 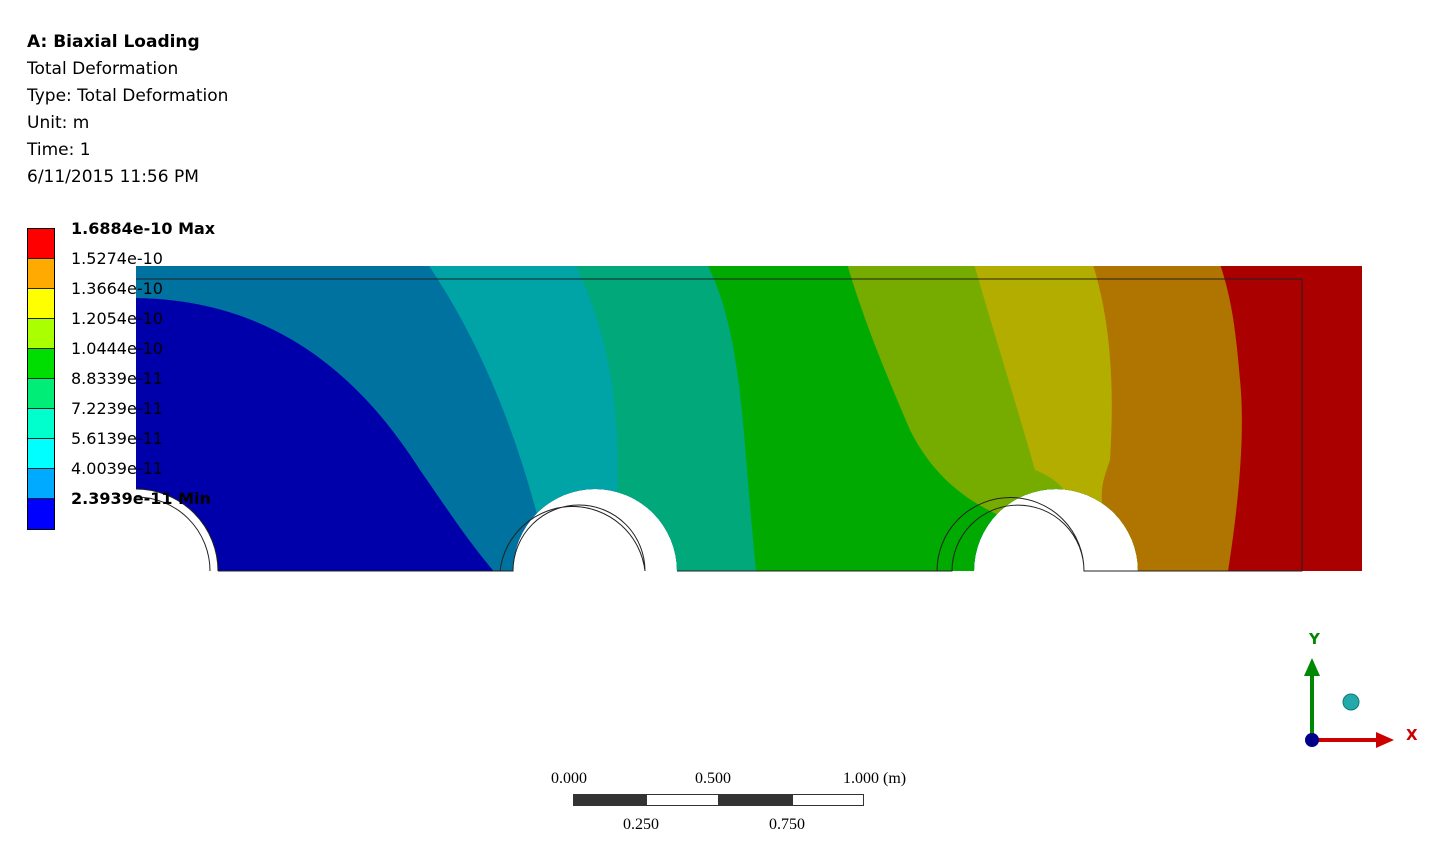 I want to click on result-timestamp: 6/11/2015 11:56 PM, so click(x=113, y=177).